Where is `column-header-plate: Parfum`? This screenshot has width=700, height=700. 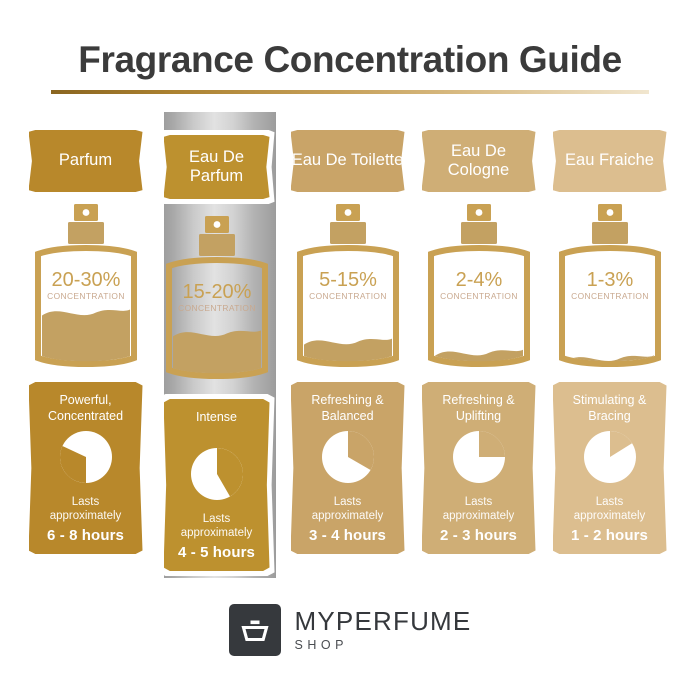
column-header-plate: Parfum is located at coordinates (85, 161).